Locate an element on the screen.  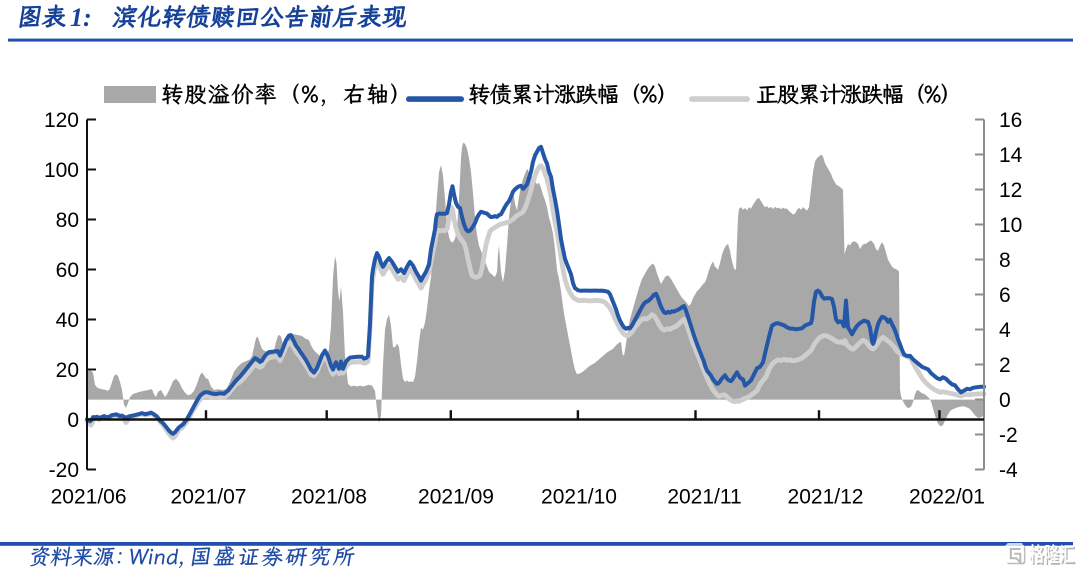
svg-text: -2 is located at coordinates (1008, 435).